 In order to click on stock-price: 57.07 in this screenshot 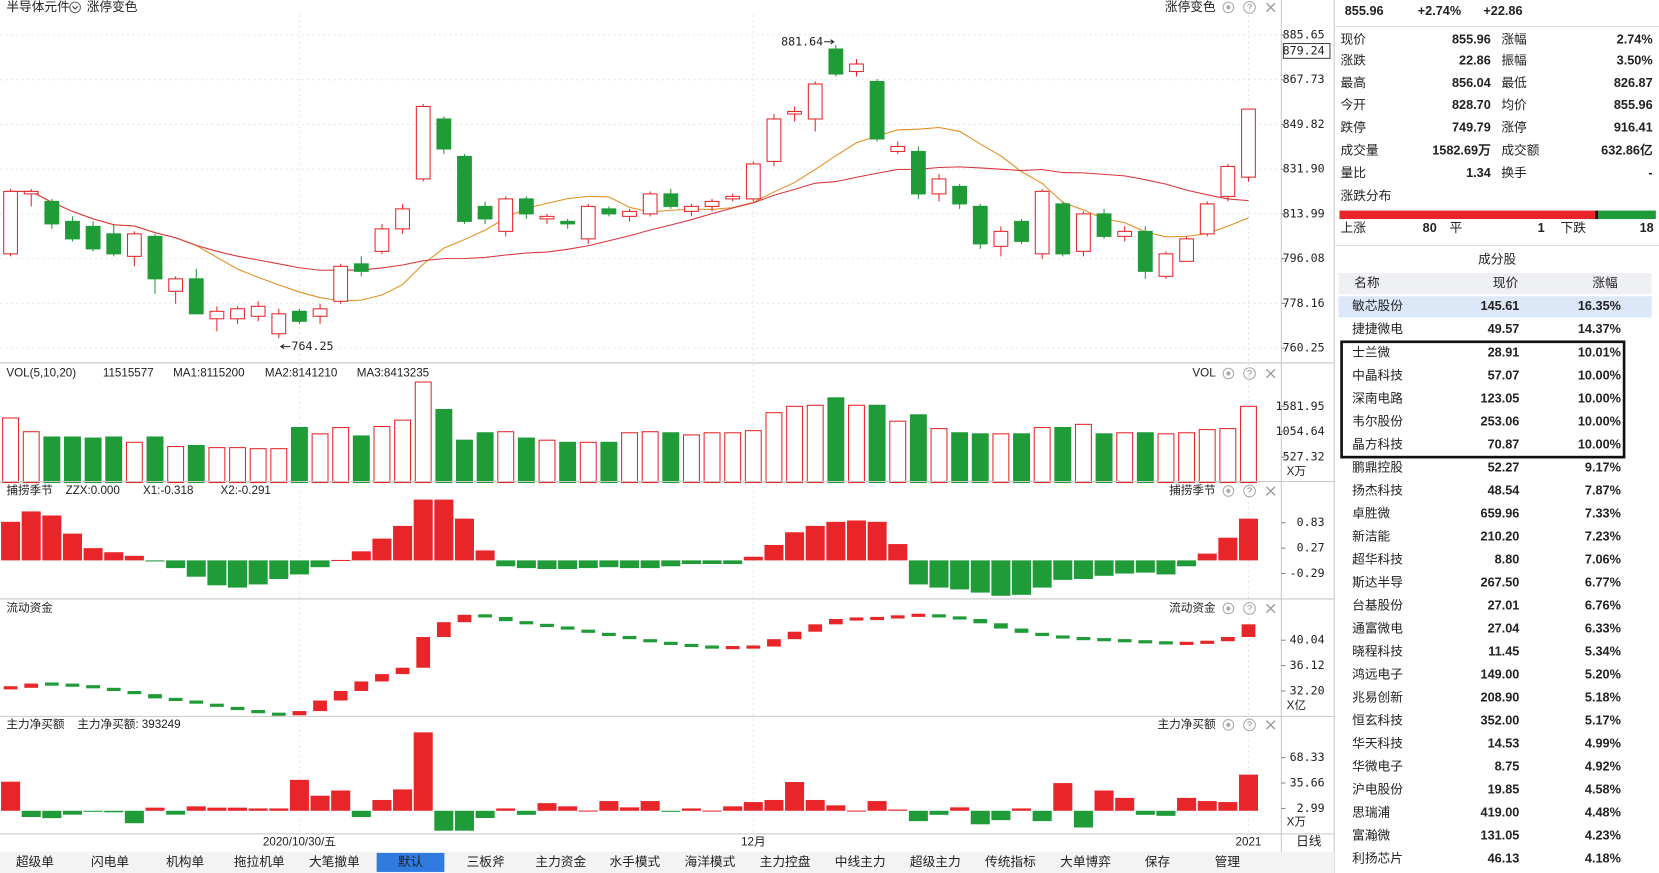, I will do `click(1504, 375)`.